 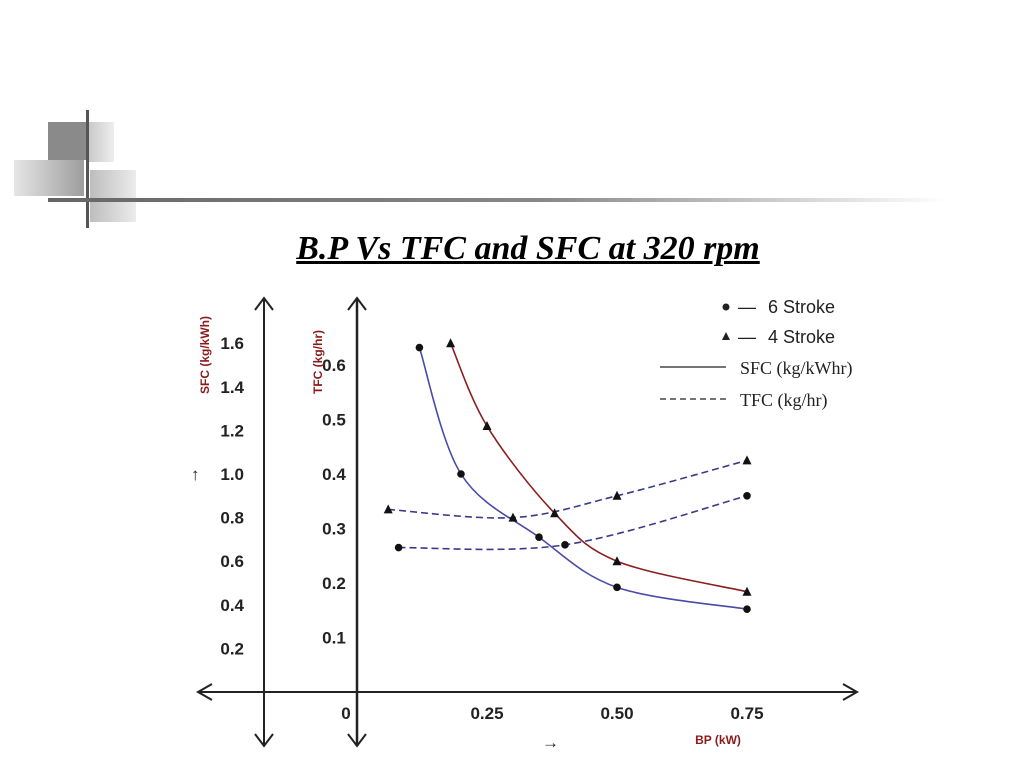 I want to click on y-arrow: ↑, so click(x=195, y=474).